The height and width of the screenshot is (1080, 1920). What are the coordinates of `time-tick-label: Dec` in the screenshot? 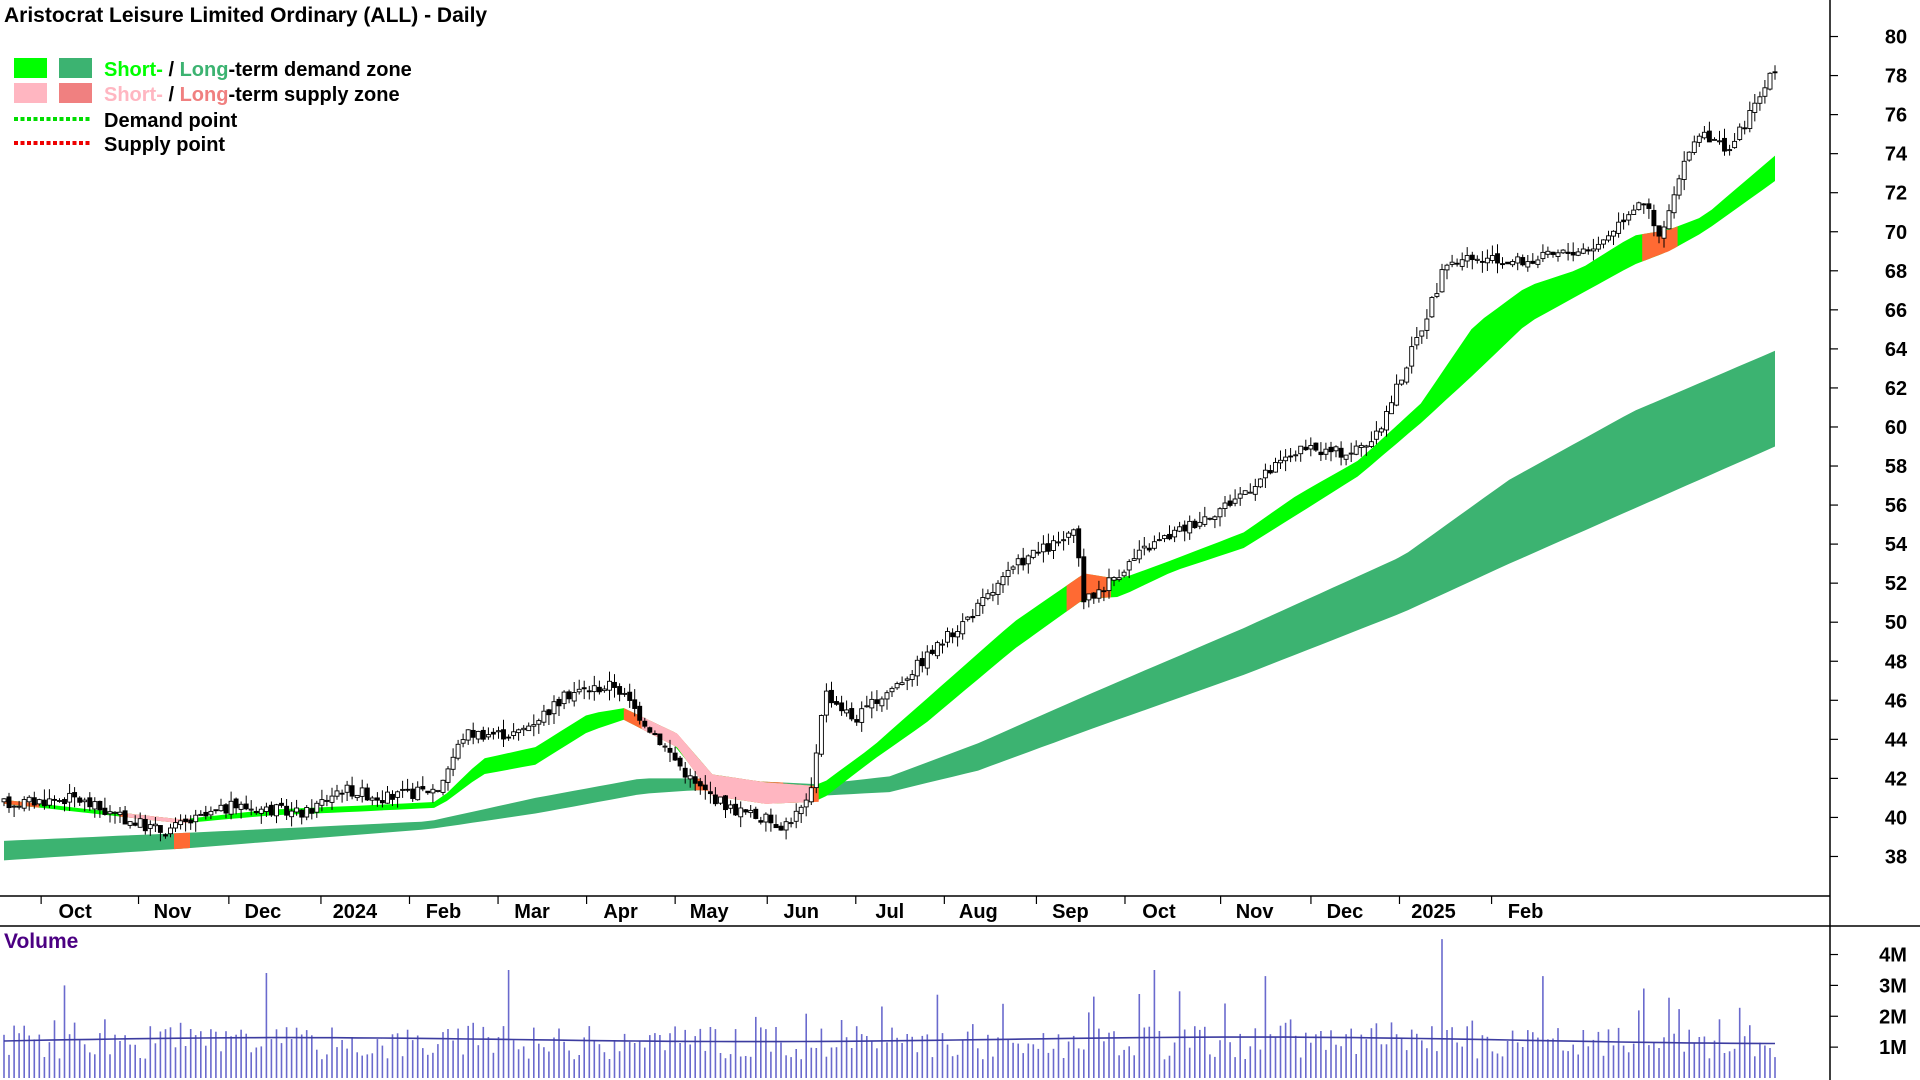 It's located at (1345, 912).